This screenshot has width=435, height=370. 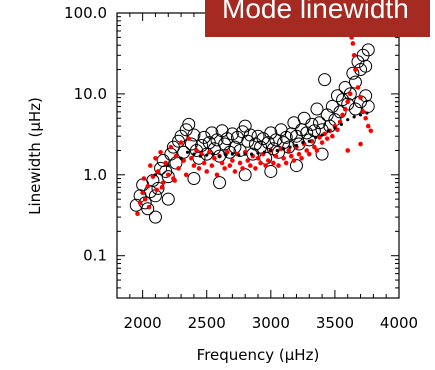 I want to click on title-banner-bg, so click(x=317, y=18).